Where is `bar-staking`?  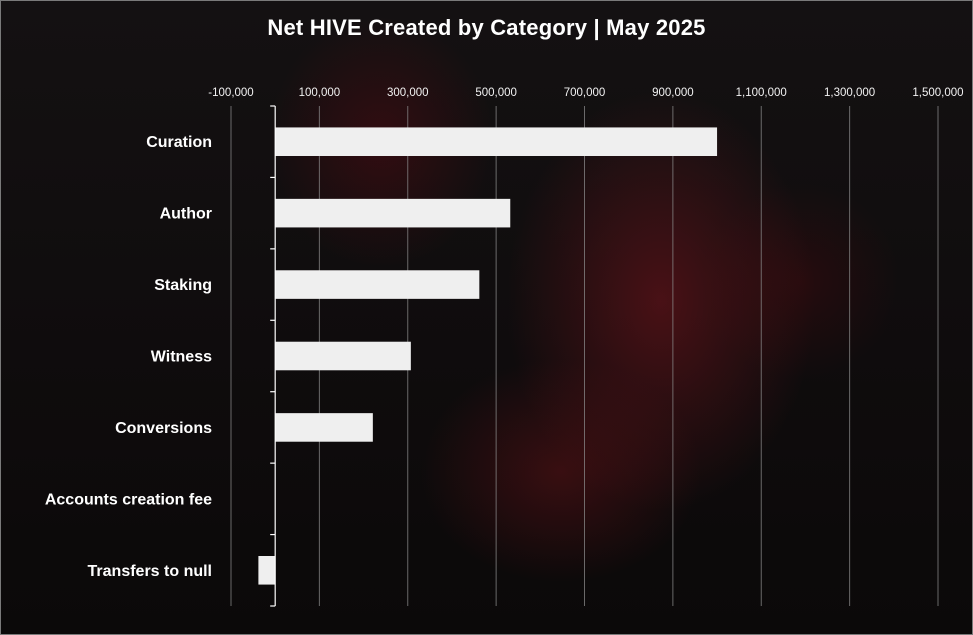
bar-staking is located at coordinates (377, 284).